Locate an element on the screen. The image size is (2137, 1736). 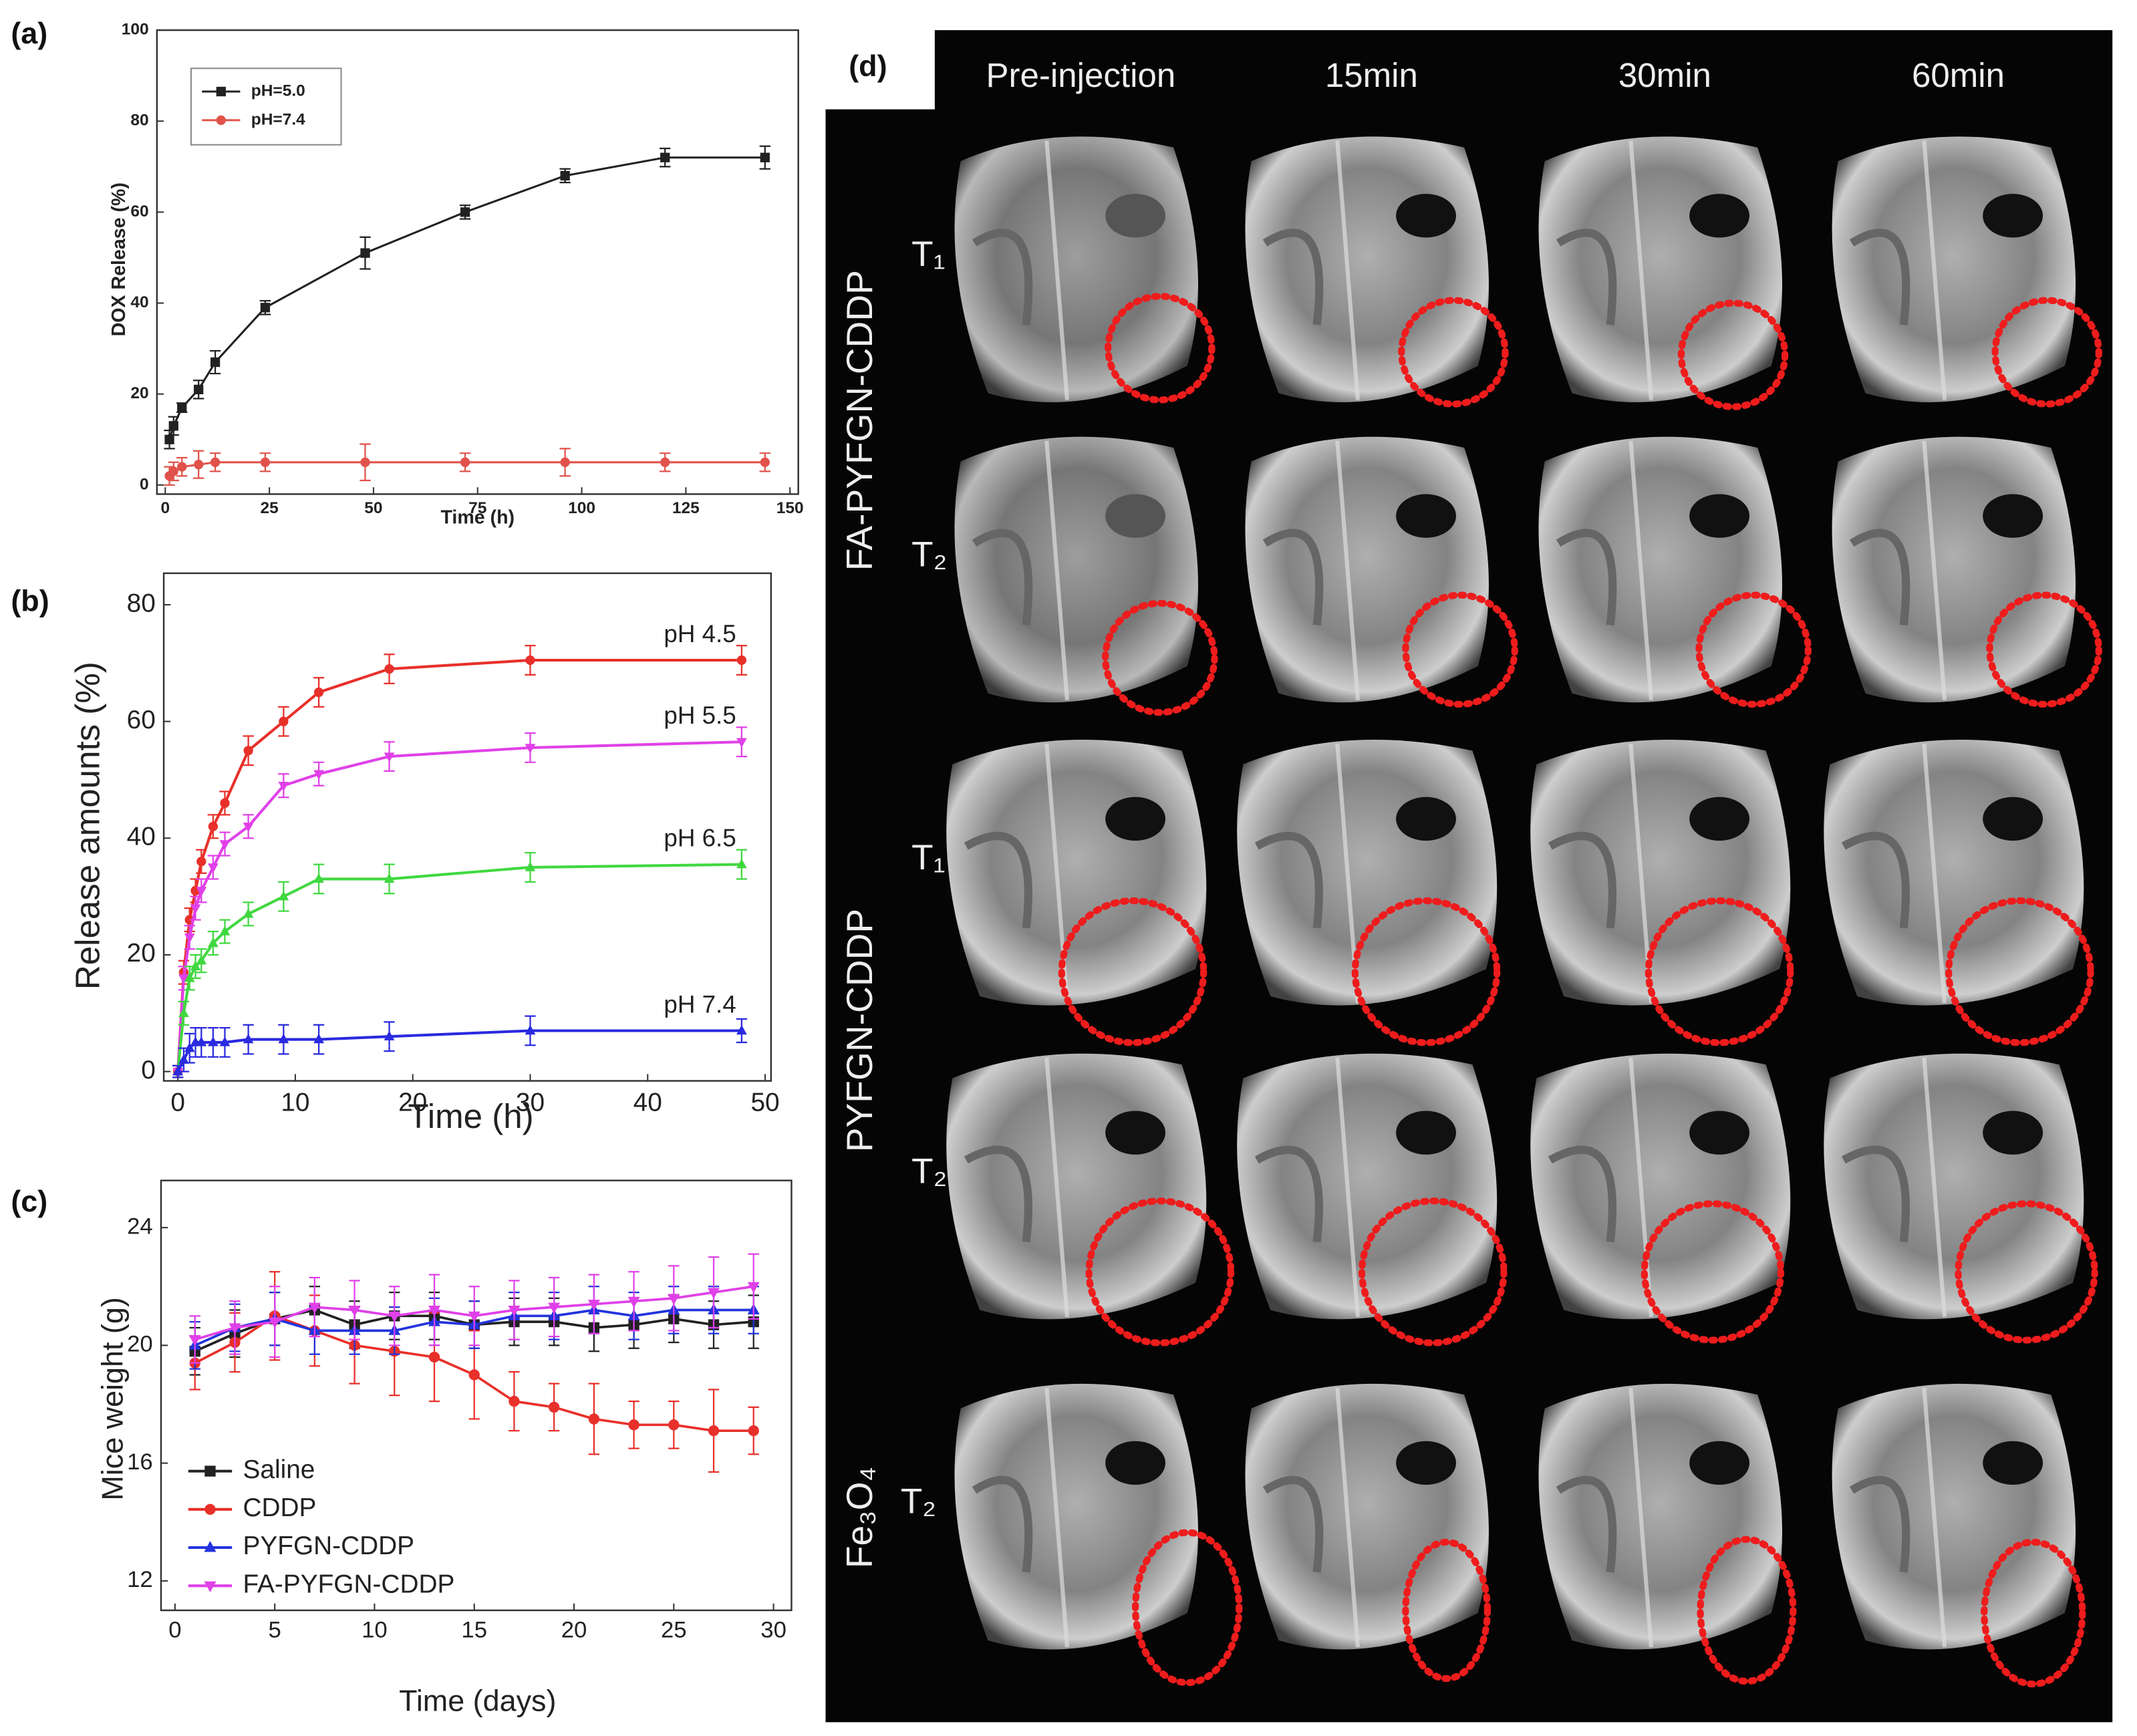
x-tick-label: 100 is located at coordinates (581, 508).